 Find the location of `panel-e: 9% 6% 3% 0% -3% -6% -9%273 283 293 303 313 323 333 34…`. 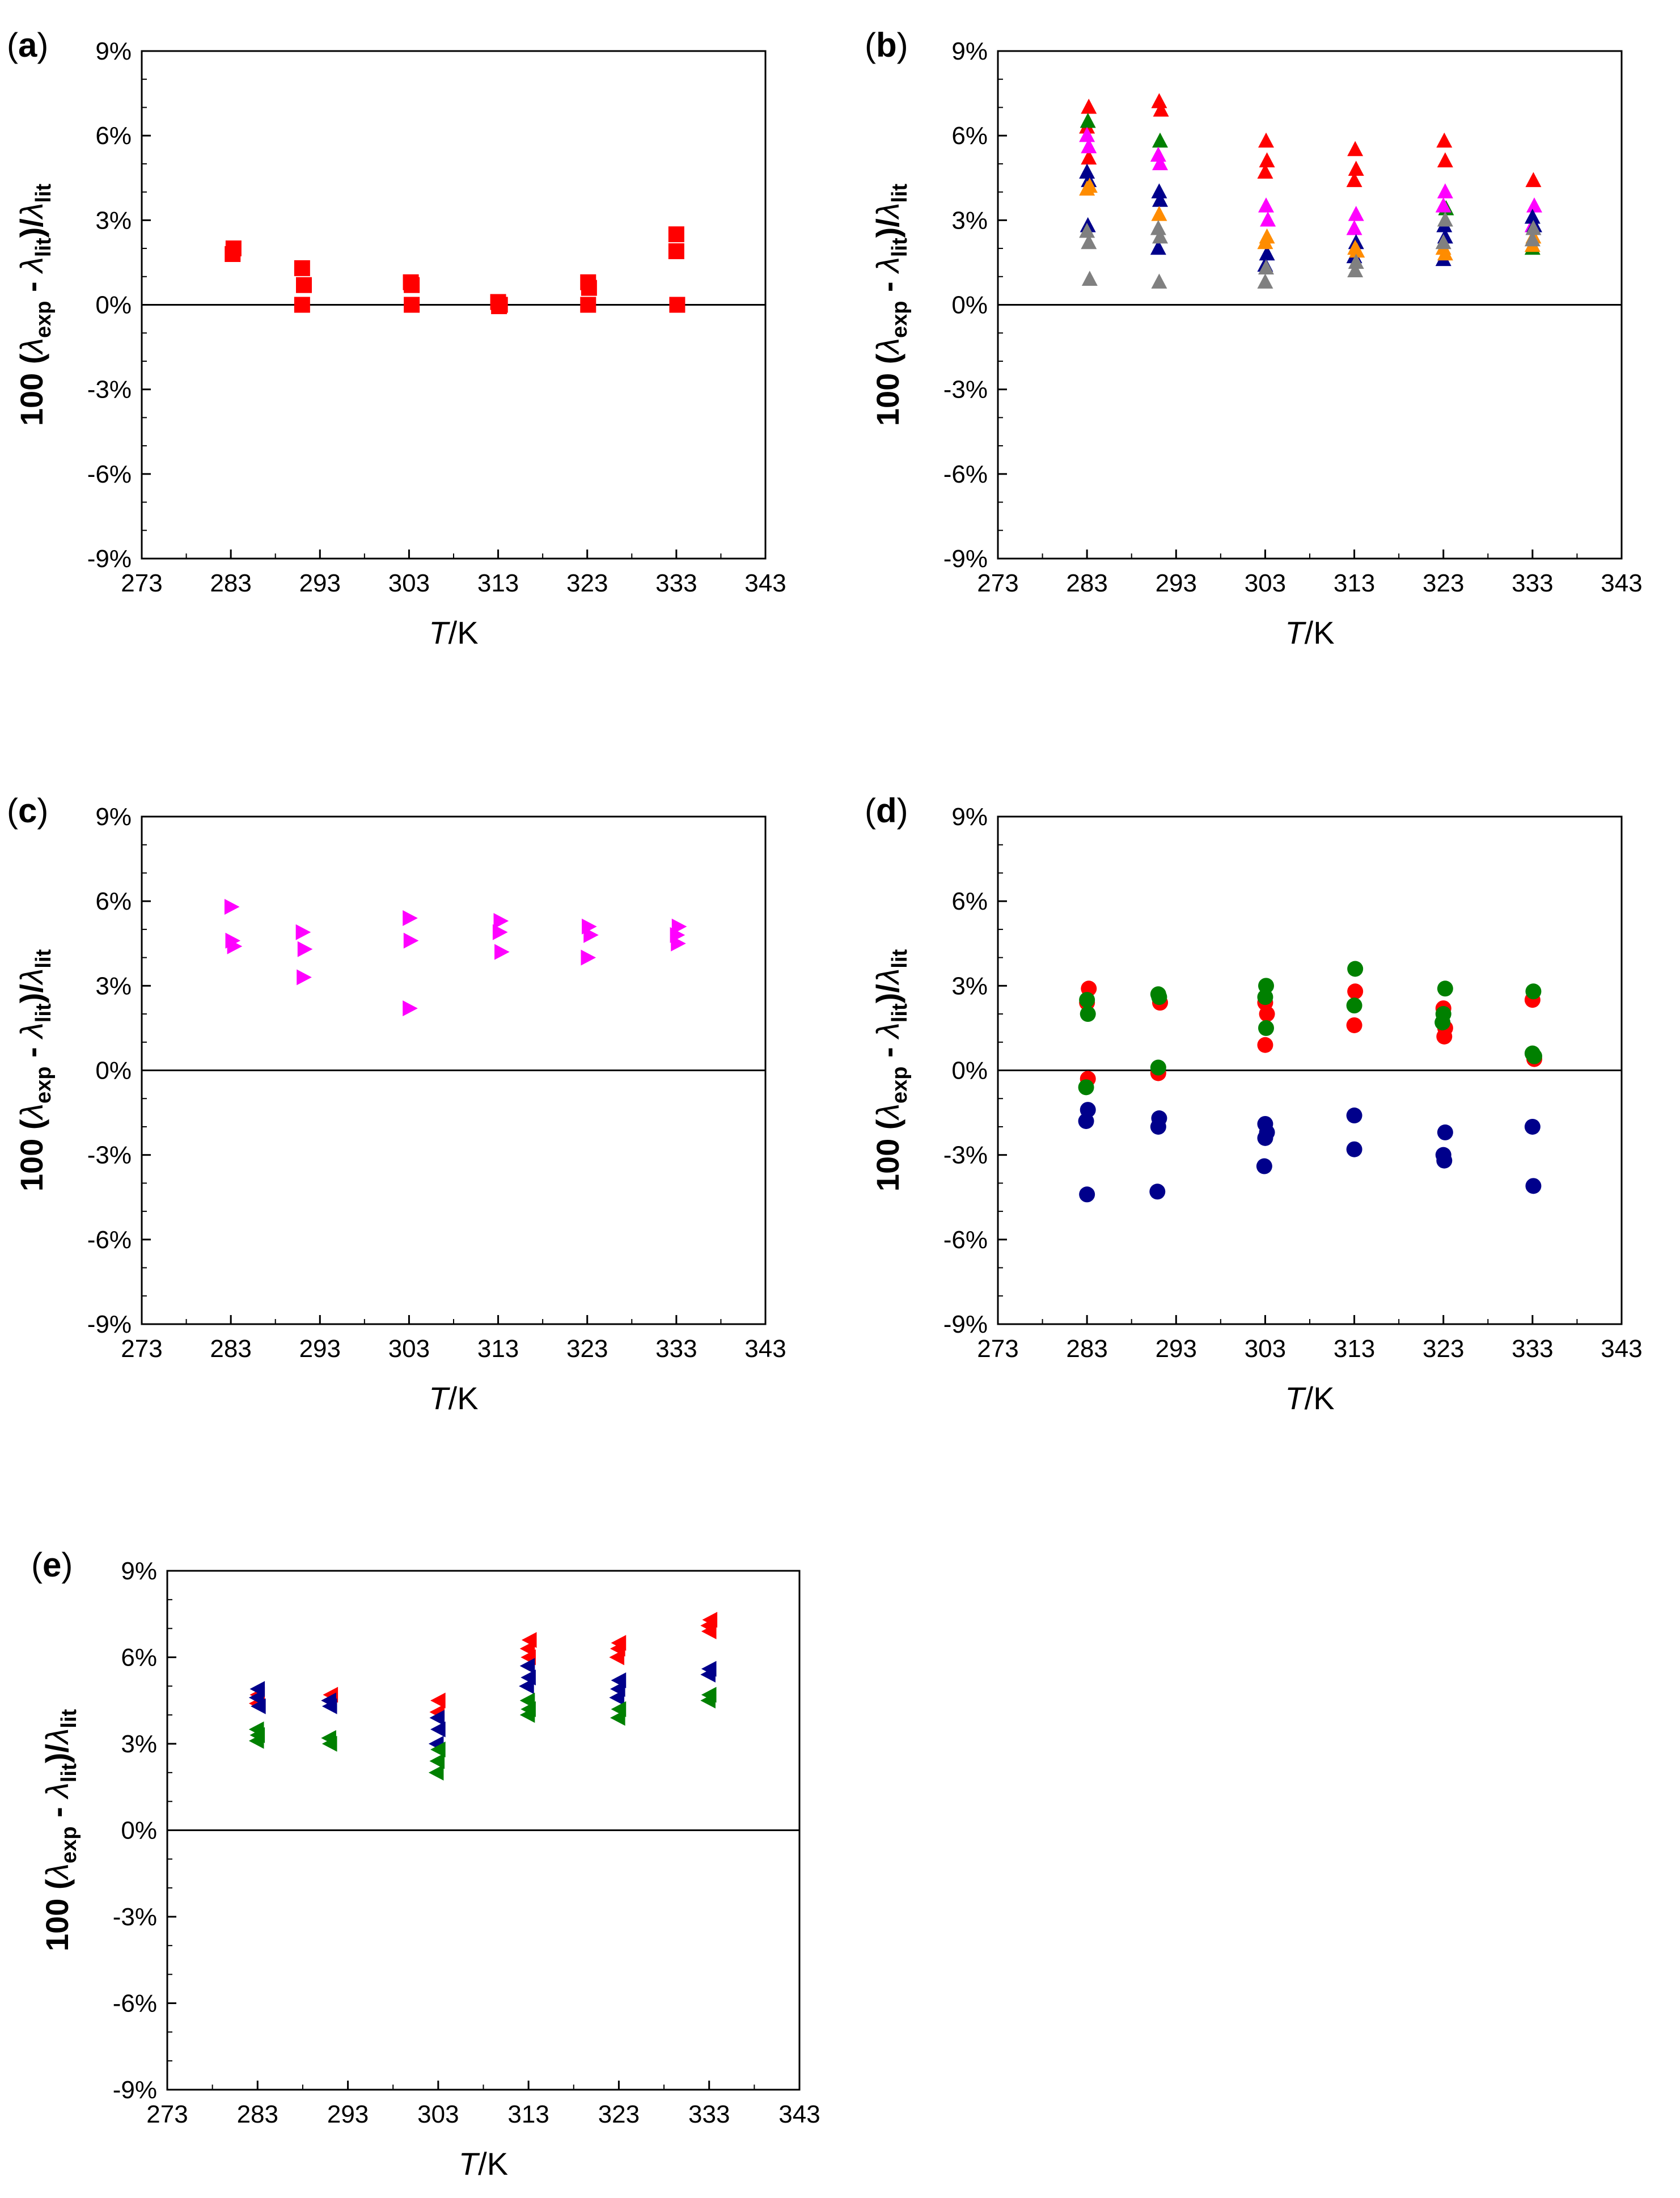

panel-e: 9% 6% 3% 0% -3% -6% -9%273 283 293 303 313 323 333 34… is located at coordinates (425, 1864).